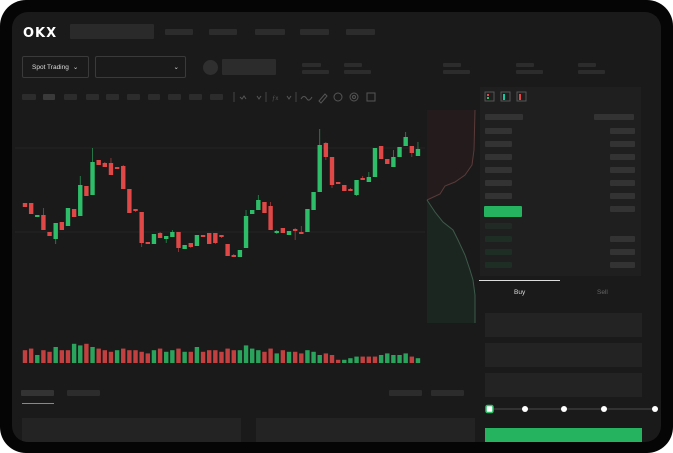  Describe the element at coordinates (521, 96) in the screenshot. I see `view-asks-icon` at that location.